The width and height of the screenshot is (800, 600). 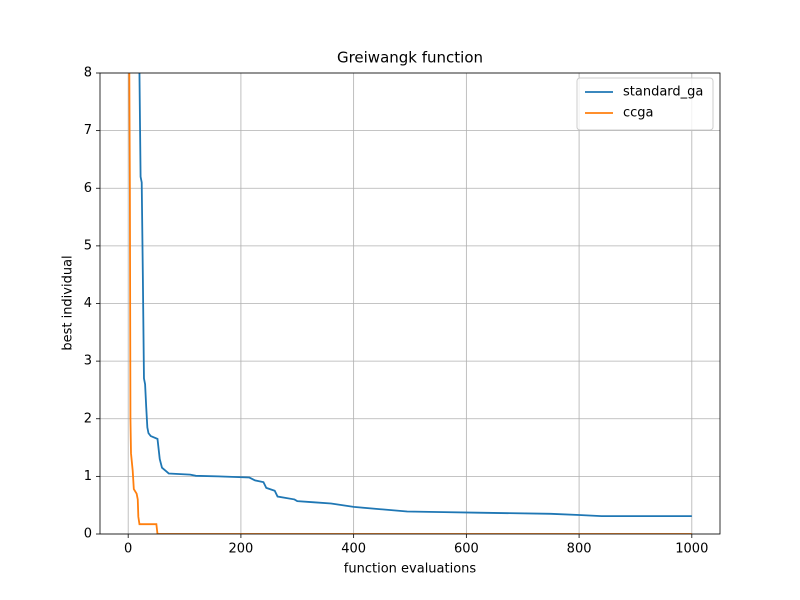 What do you see at coordinates (579, 549) in the screenshot?
I see `x-tick-label: 800` at bounding box center [579, 549].